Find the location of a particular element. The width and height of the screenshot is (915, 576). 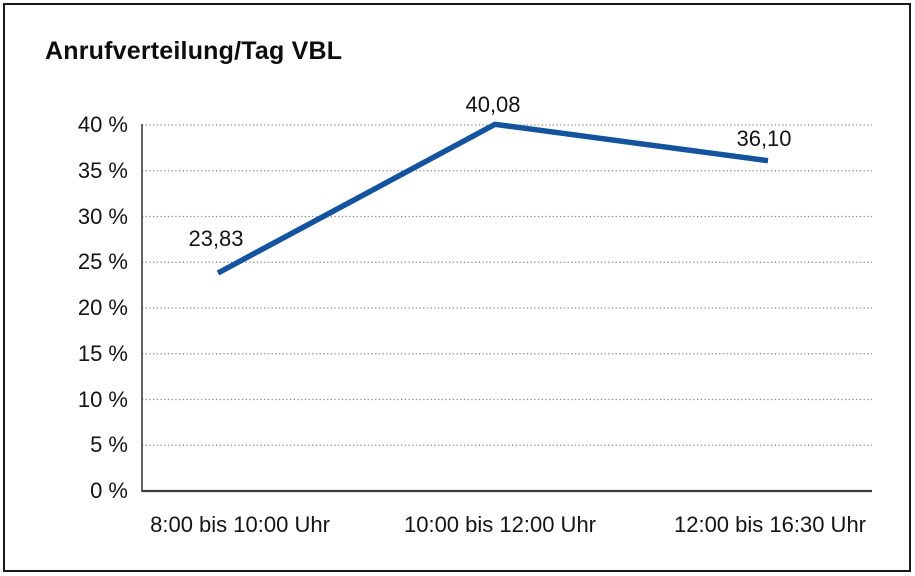

y-tick-label-25: 25 % is located at coordinates (102, 262).